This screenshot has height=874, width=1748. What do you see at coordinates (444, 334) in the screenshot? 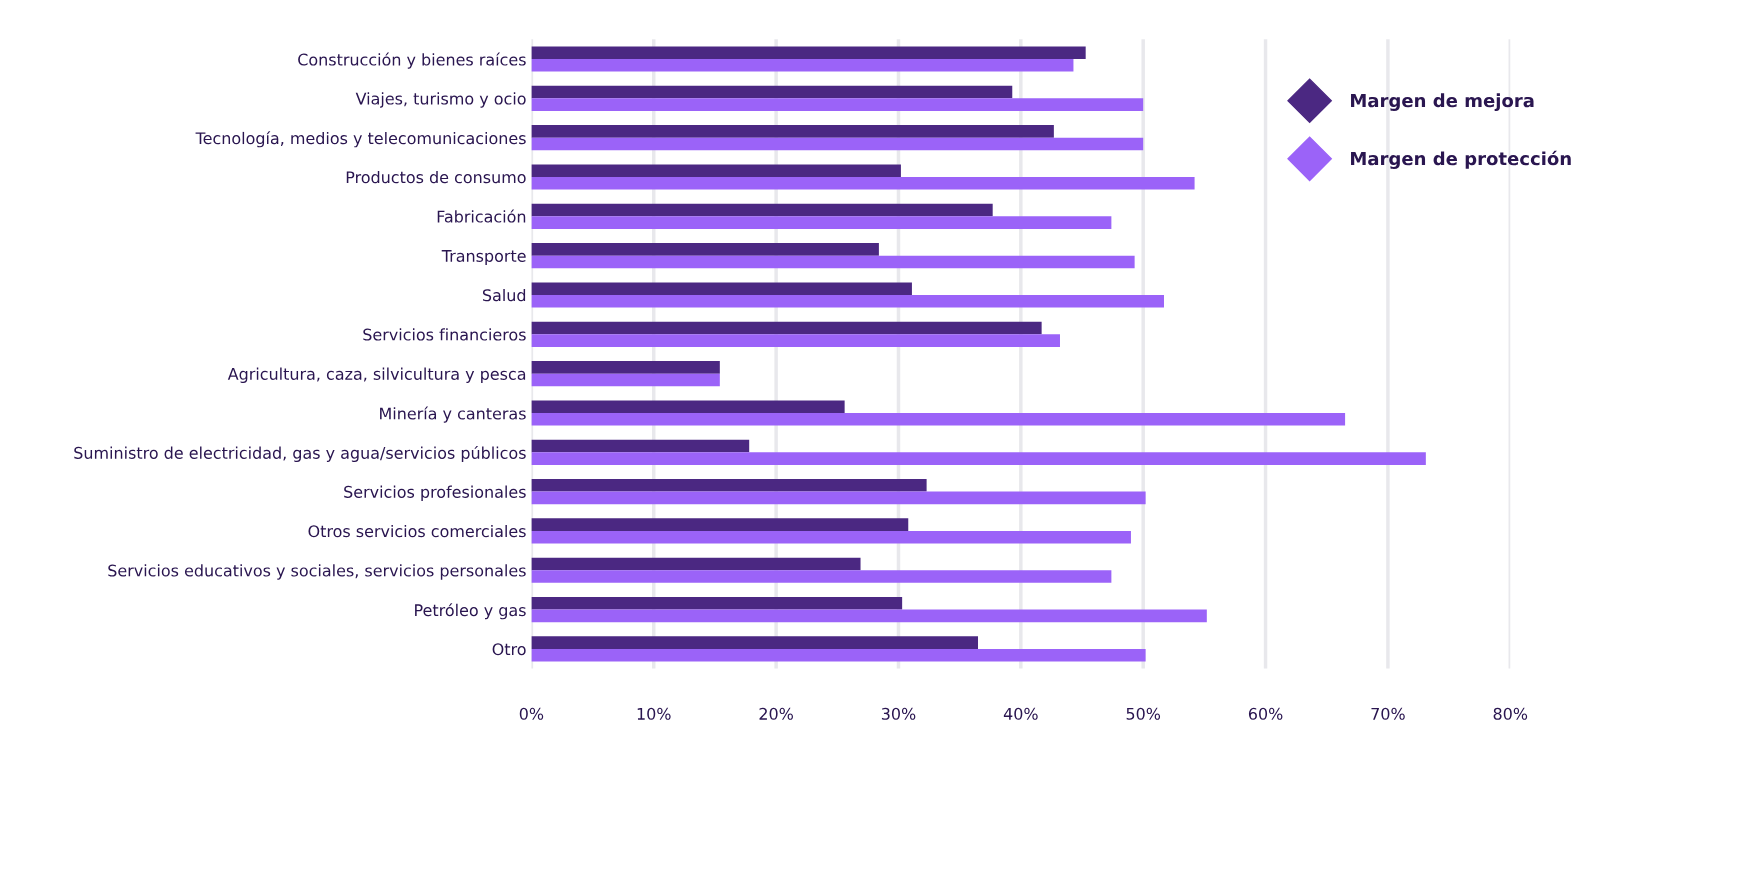
I see `y-tick-label: Servicios financieros` at bounding box center [444, 334].